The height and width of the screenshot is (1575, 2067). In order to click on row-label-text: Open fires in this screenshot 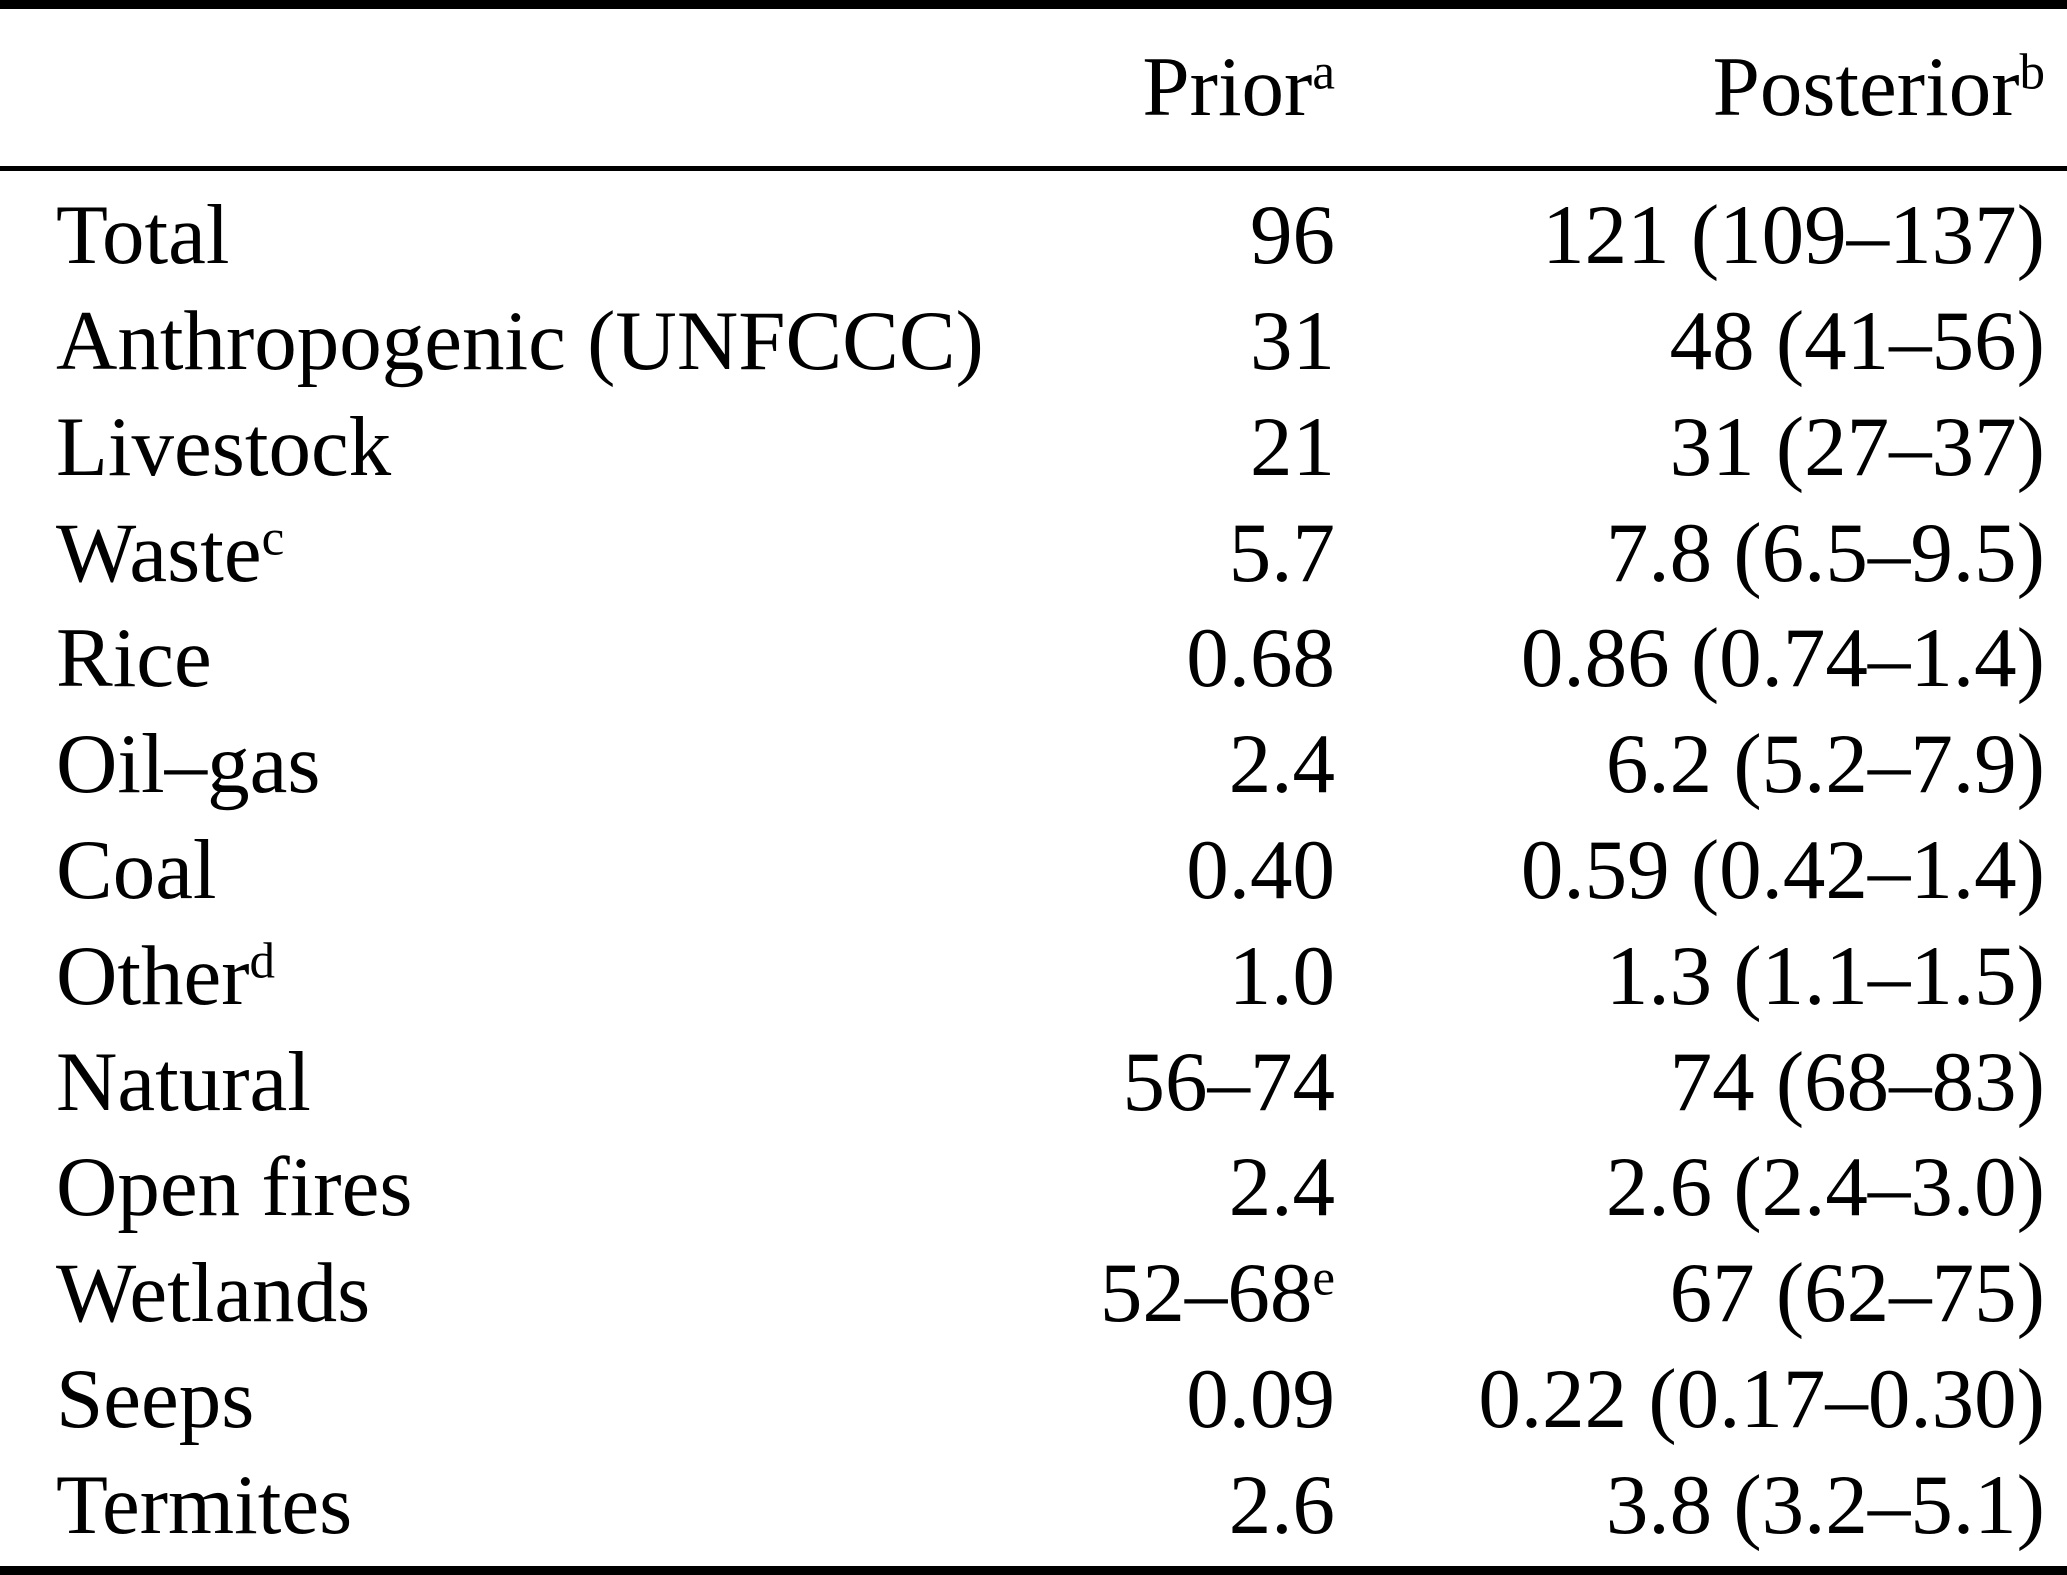, I will do `click(234, 1187)`.